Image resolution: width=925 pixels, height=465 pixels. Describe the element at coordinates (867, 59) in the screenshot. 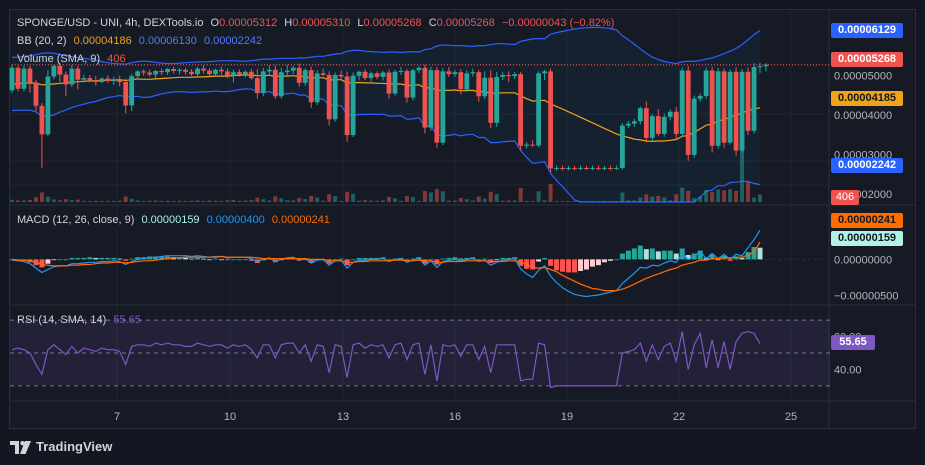

I see `last-price-badge: 0.00005268` at that location.